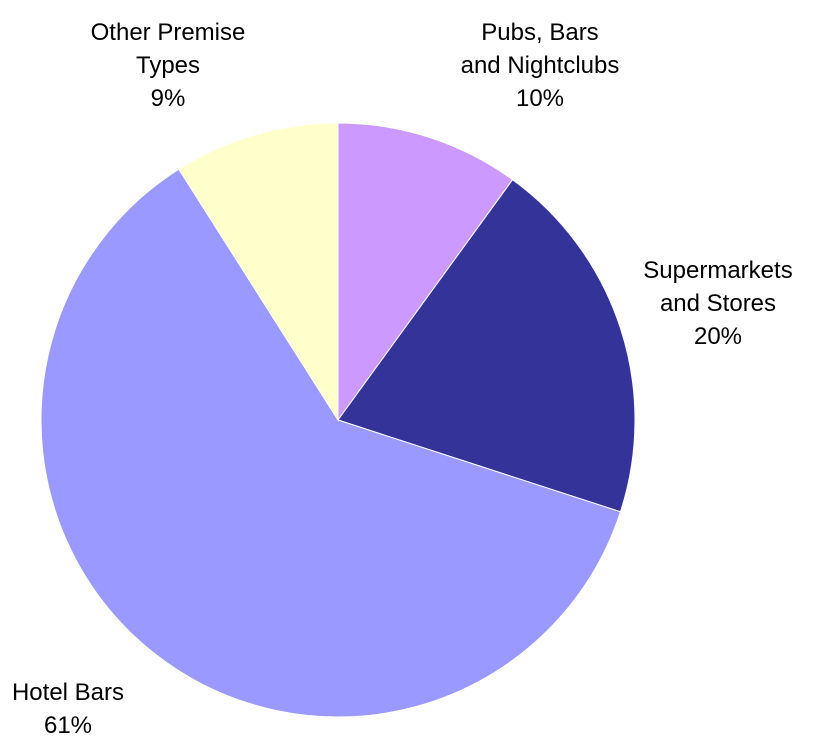 This screenshot has height=740, width=825. I want to click on slice-label-0: Pubs, Bars and Nightclubs 10%, so click(540, 65).